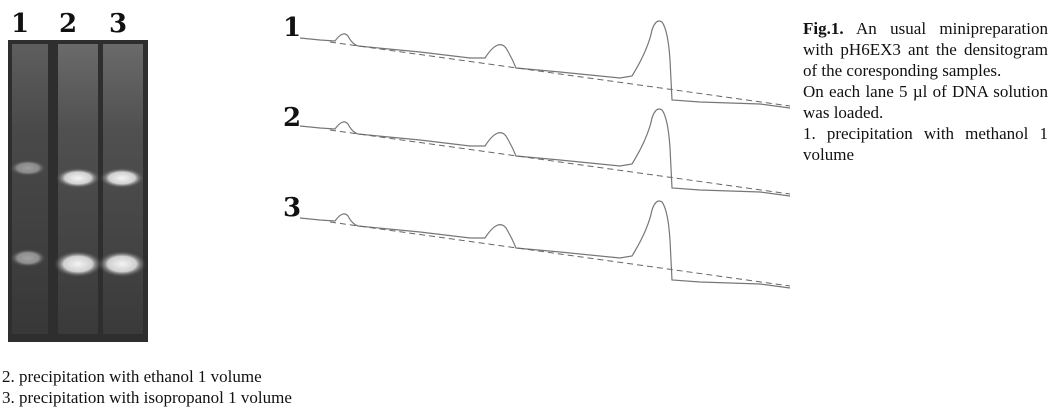  What do you see at coordinates (925, 144) in the screenshot?
I see `caption-item: 1. precipitation with methanol 1 volume` at bounding box center [925, 144].